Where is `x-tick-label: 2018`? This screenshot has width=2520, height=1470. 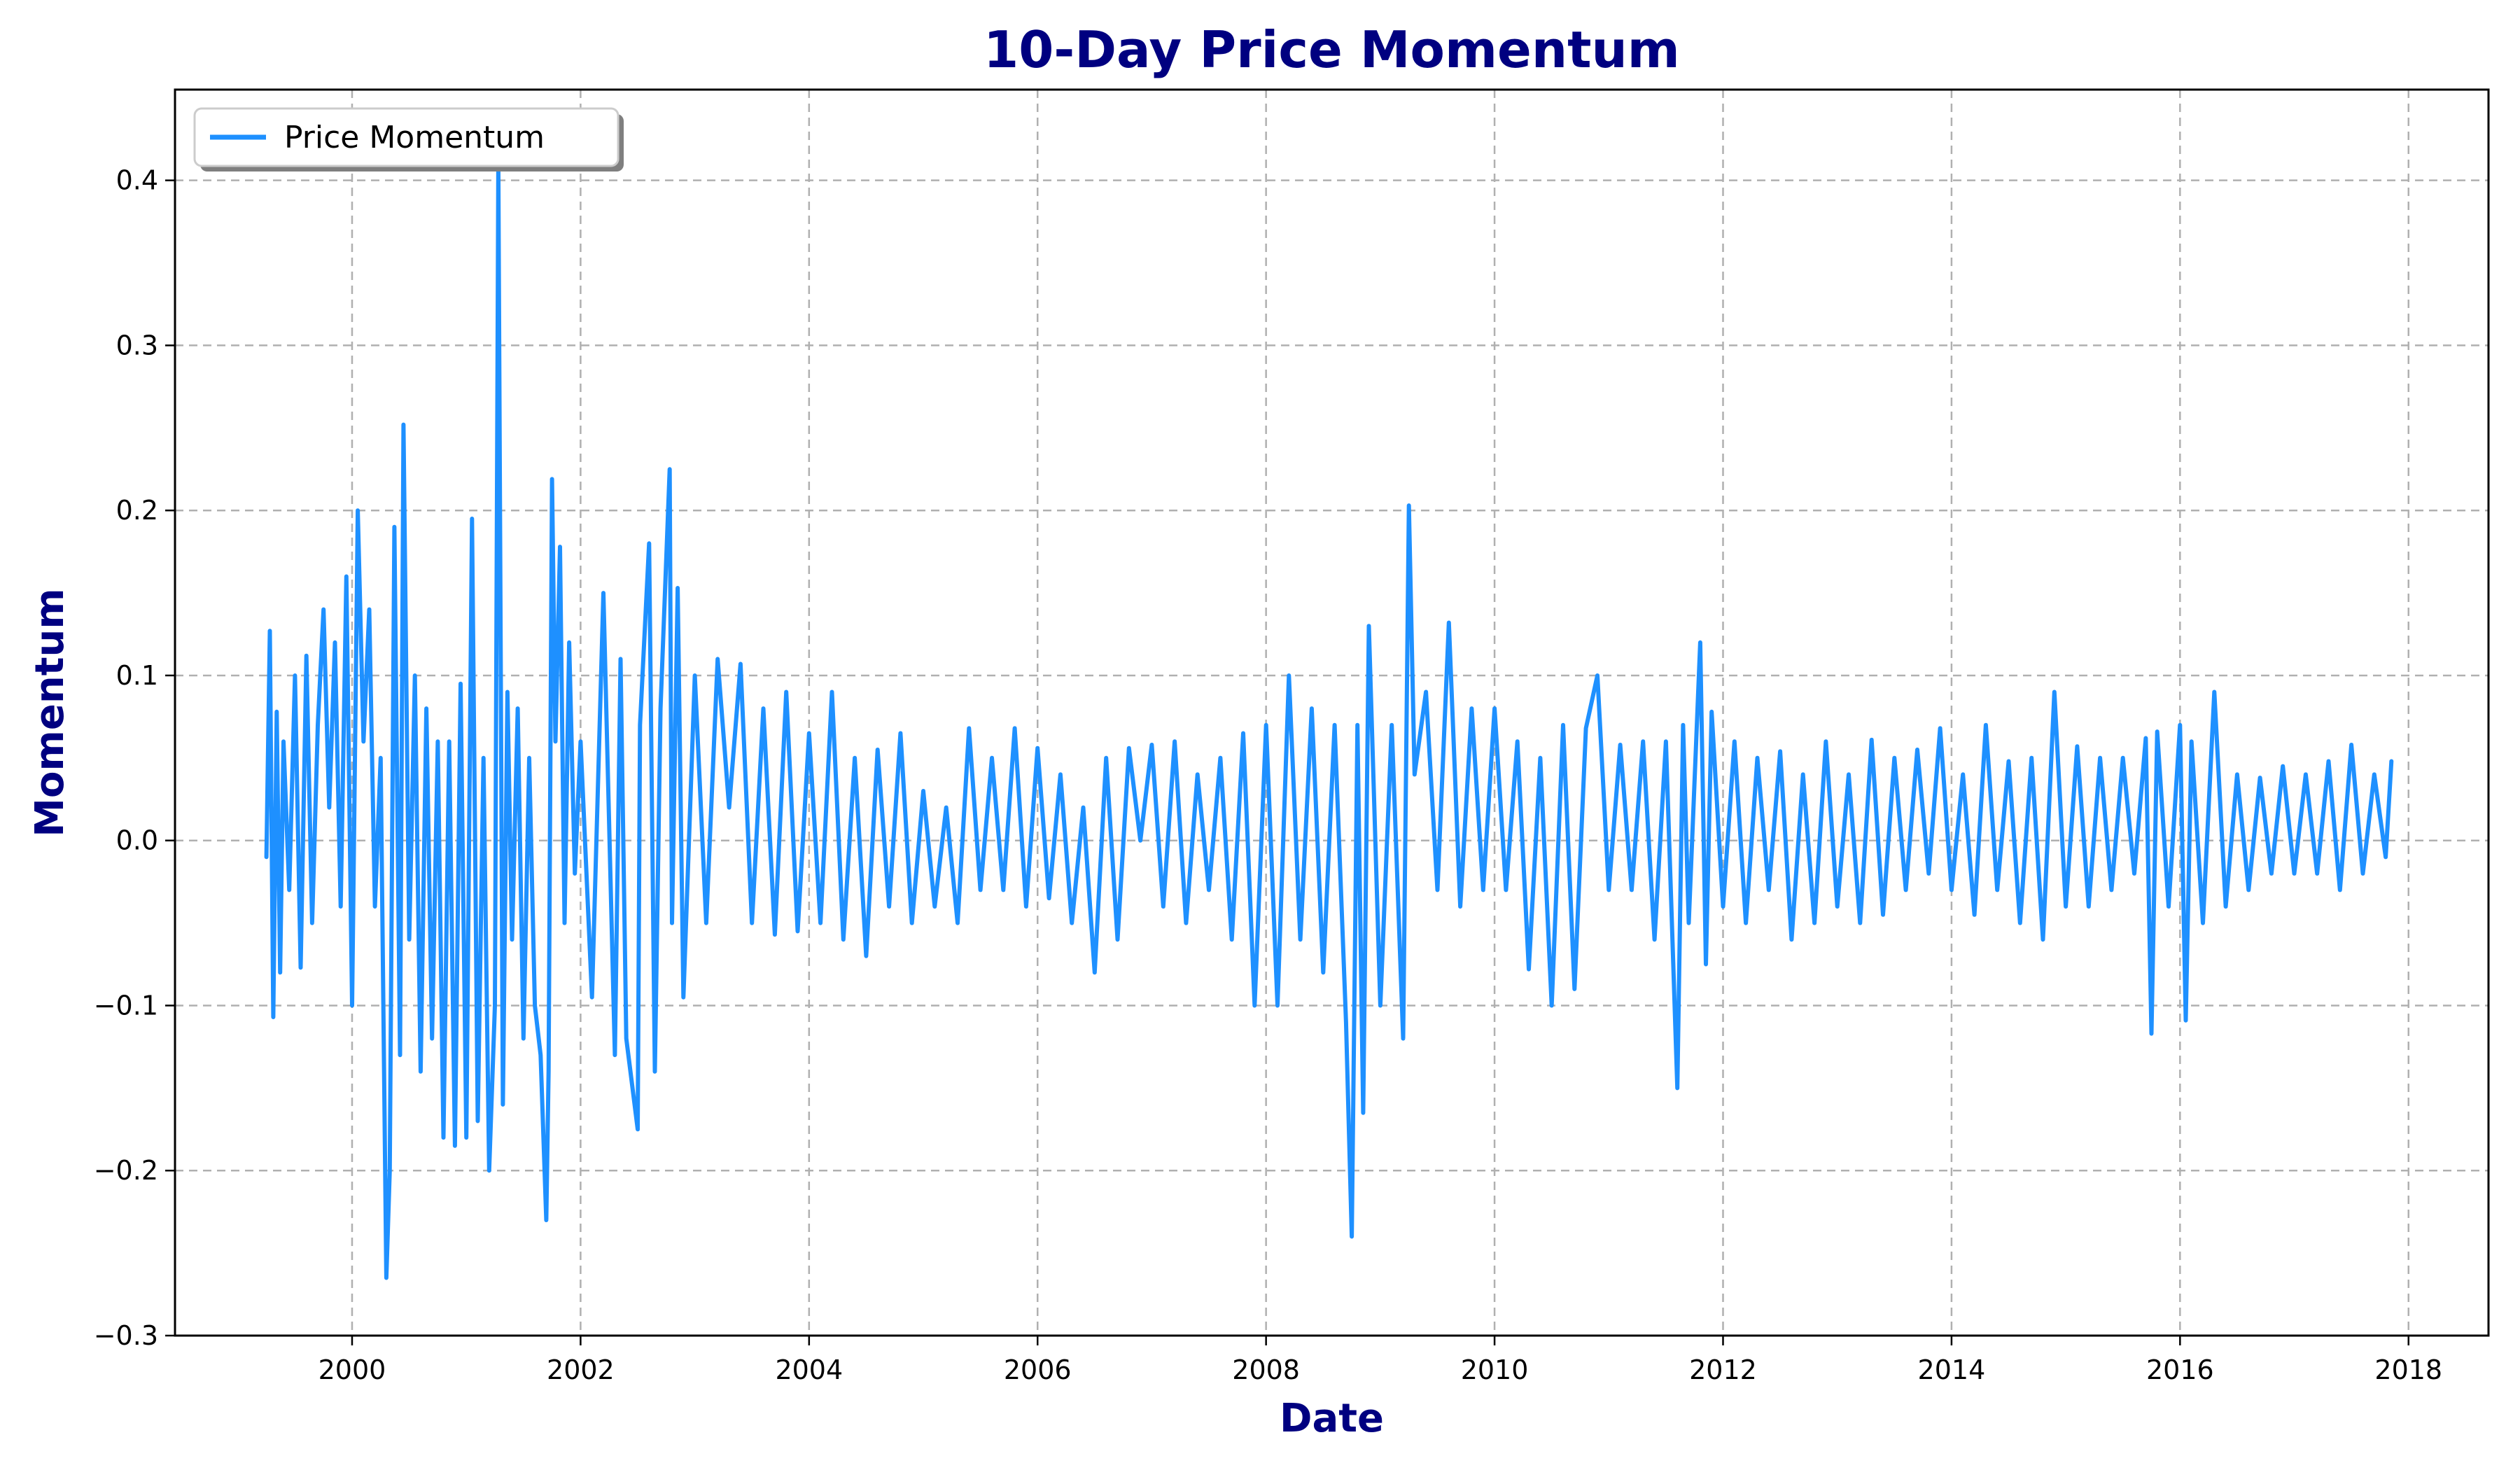 x-tick-label: 2018 is located at coordinates (2408, 1369).